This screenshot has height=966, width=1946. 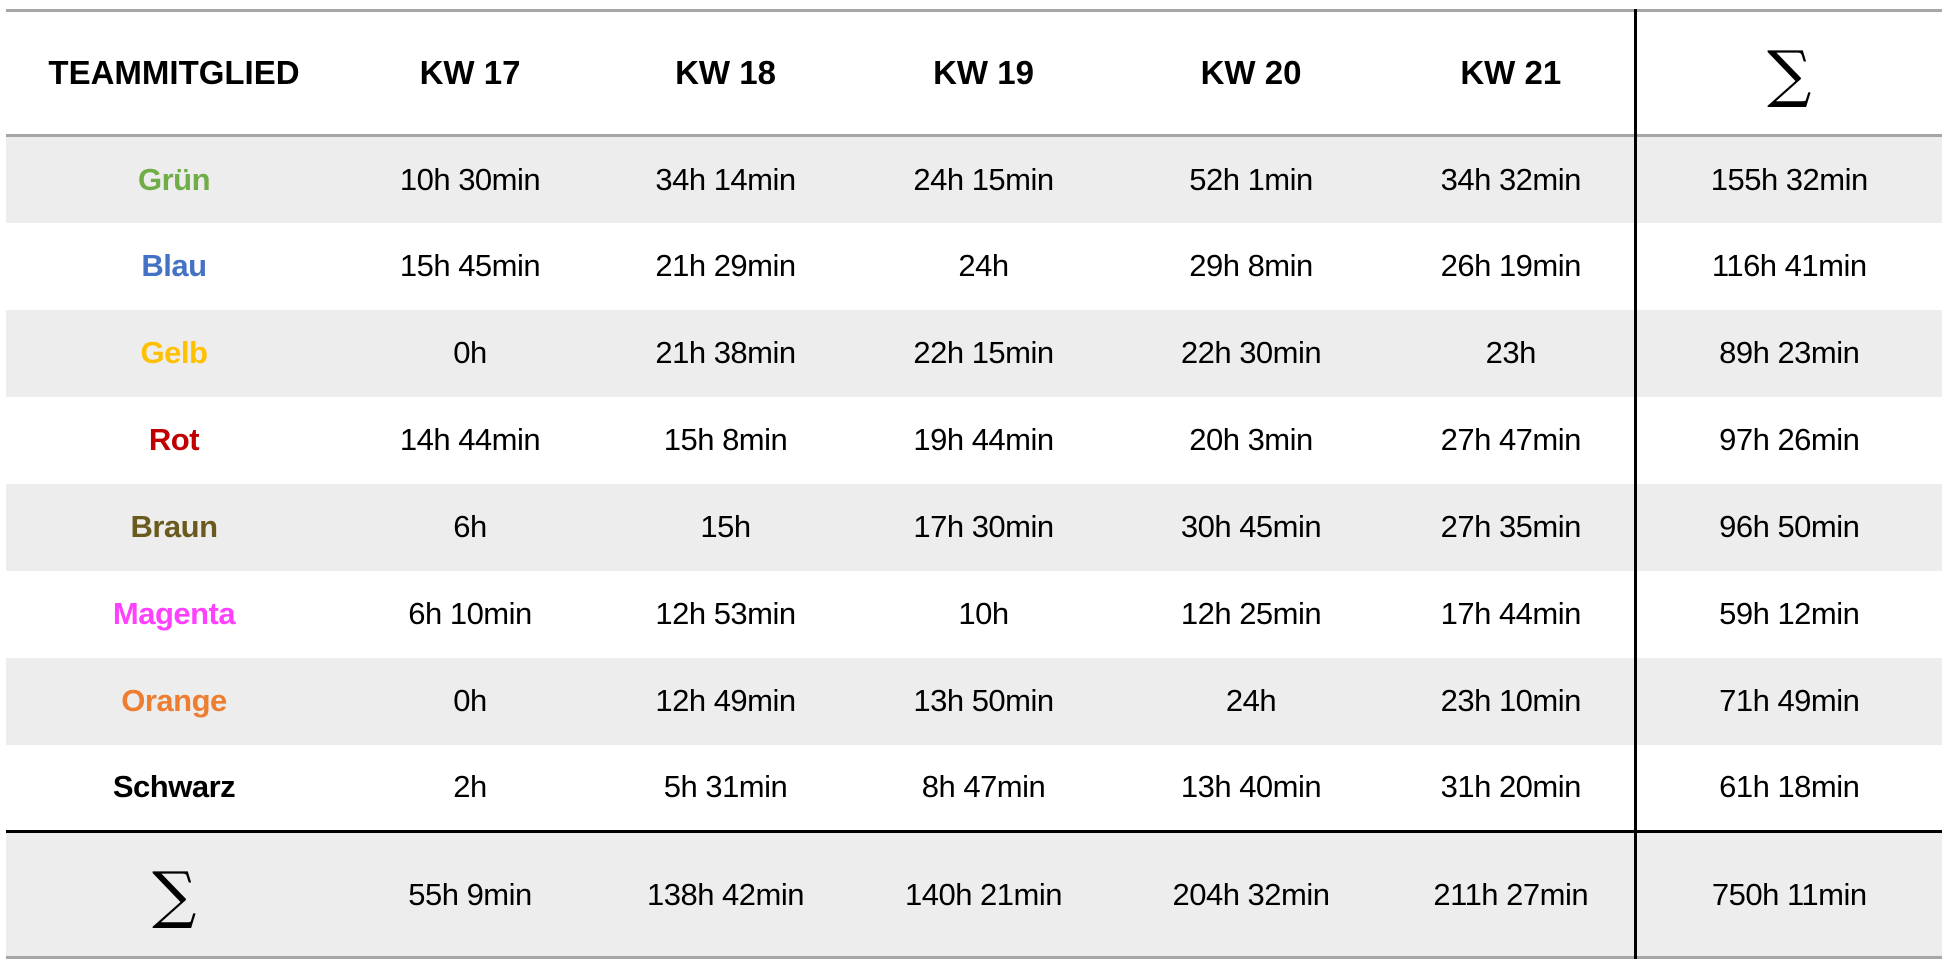 I want to click on week-hours-cell: 13h 40min, so click(x=1251, y=787).